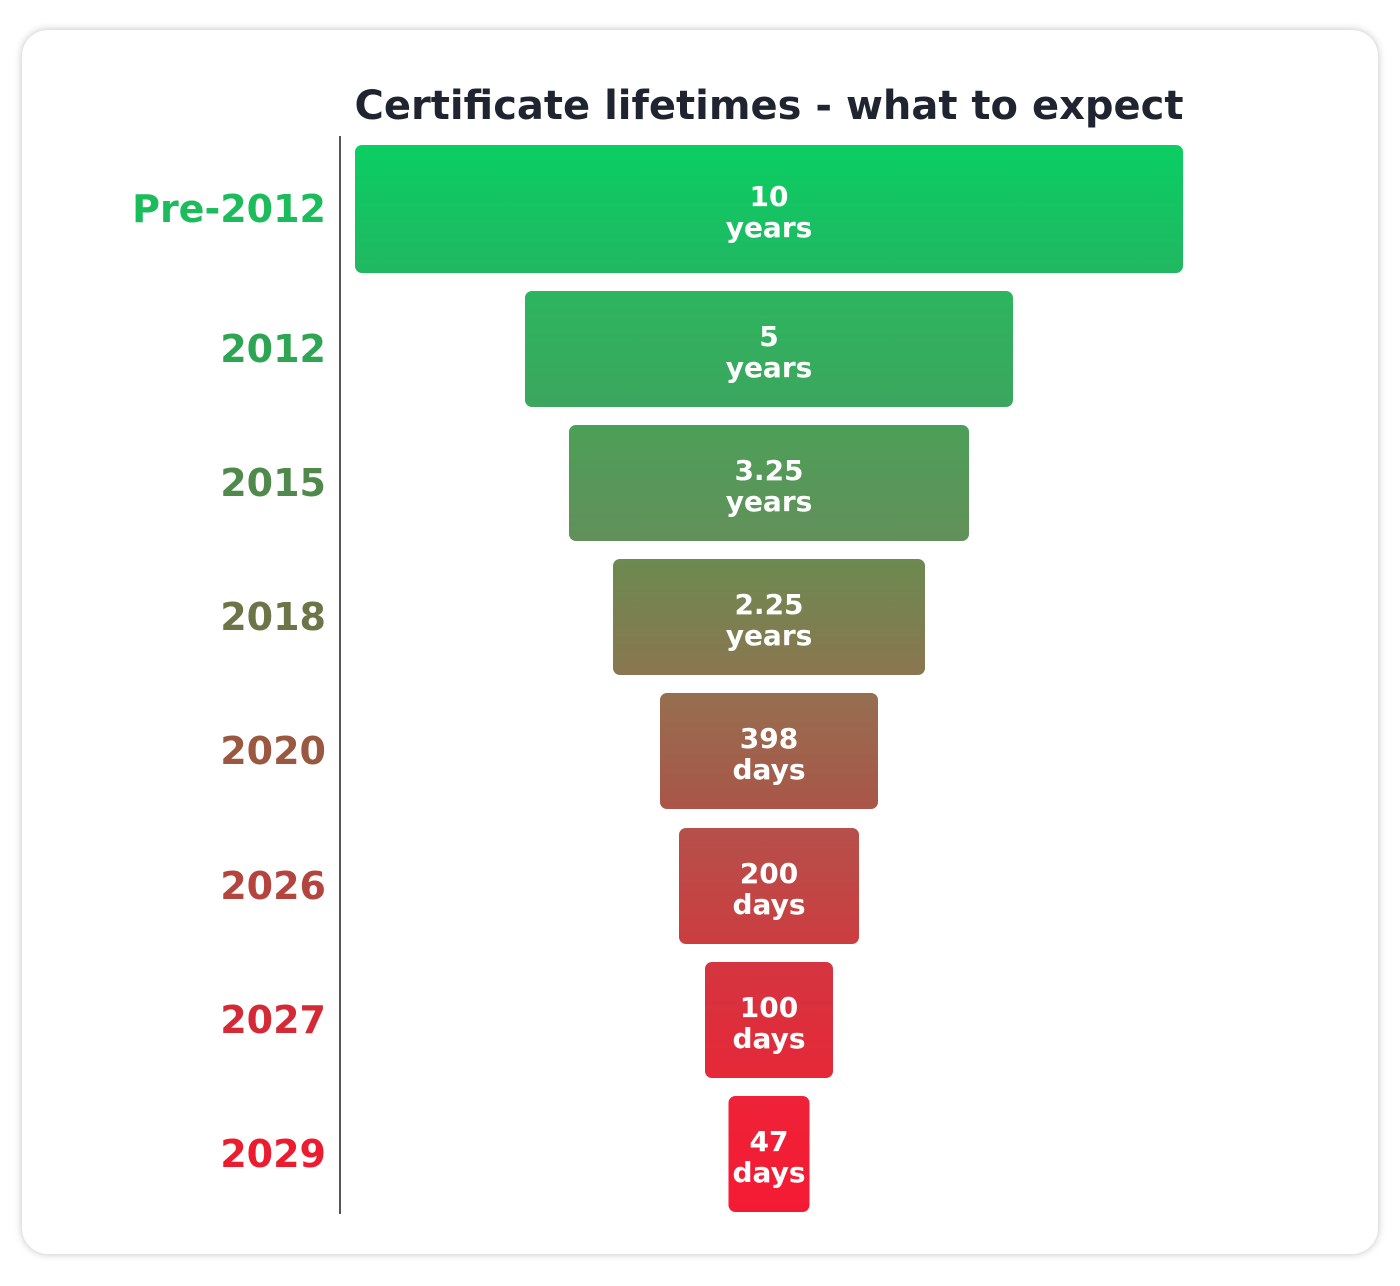 This screenshot has width=1400, height=1286. I want to click on value-label: 200, so click(769, 873).